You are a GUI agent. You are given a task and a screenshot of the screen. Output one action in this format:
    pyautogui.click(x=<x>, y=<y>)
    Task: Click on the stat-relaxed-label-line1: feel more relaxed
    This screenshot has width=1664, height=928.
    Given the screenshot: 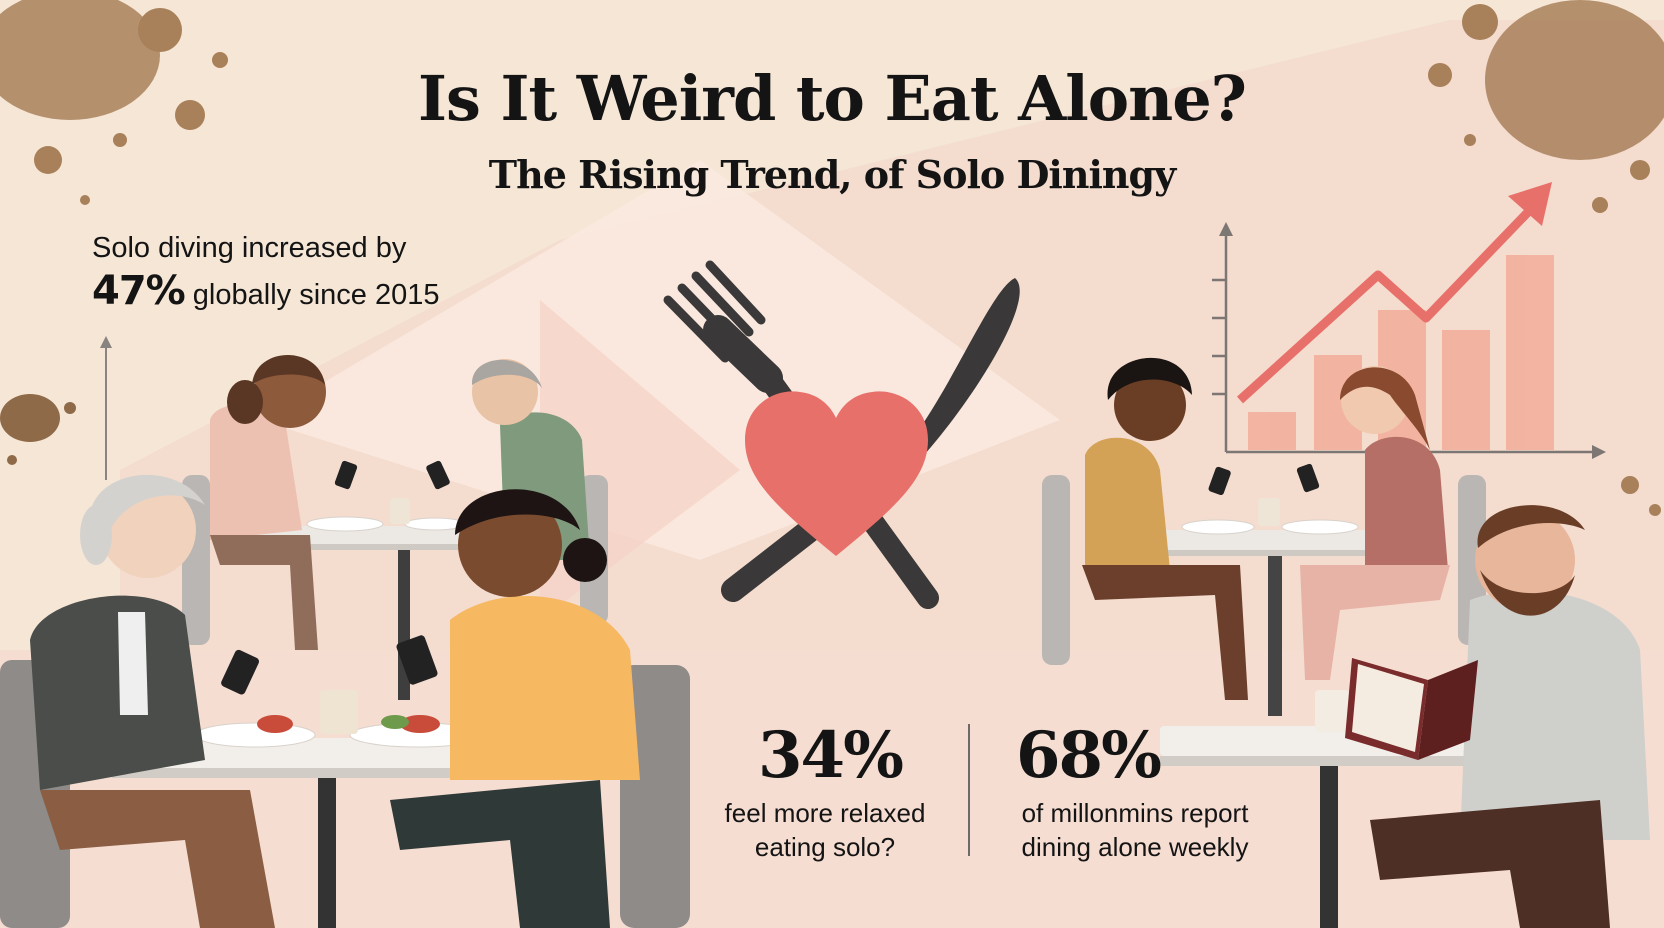 What is the action you would take?
    pyautogui.click(x=825, y=813)
    